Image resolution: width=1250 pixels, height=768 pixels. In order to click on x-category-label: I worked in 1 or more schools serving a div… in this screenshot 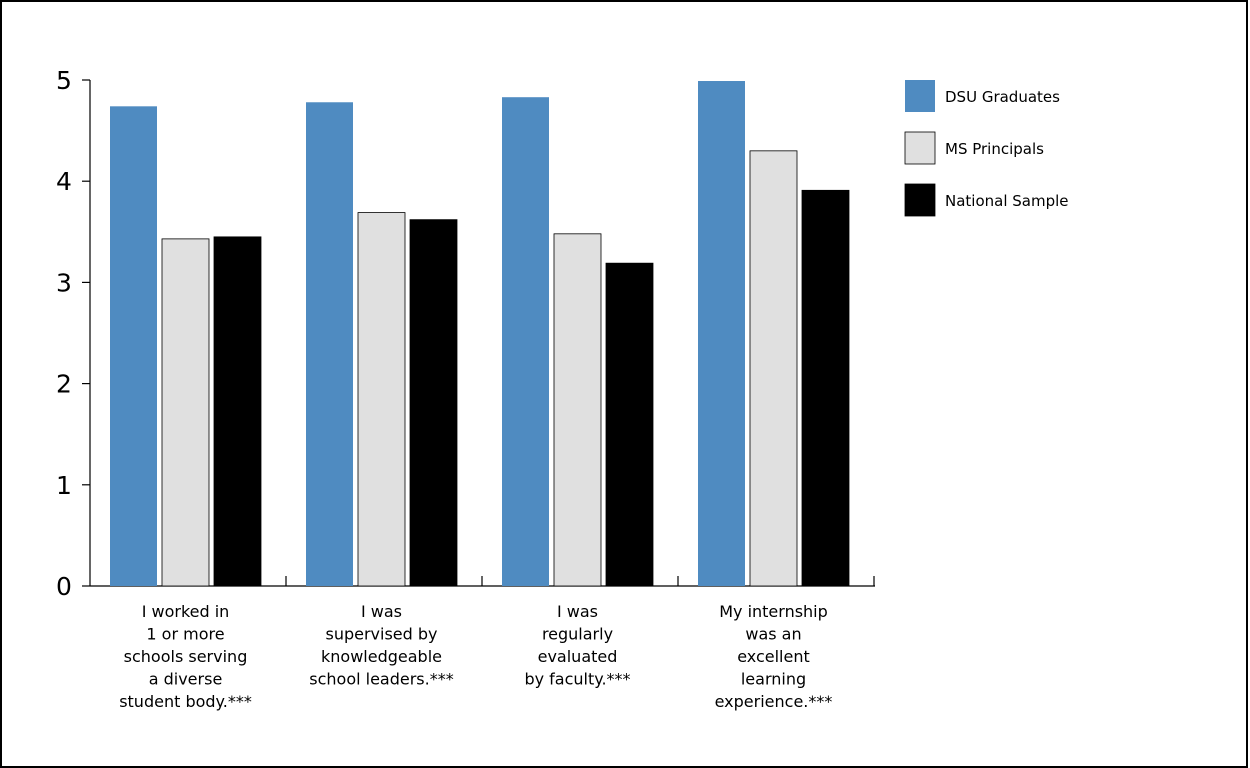, I will do `click(185, 656)`.